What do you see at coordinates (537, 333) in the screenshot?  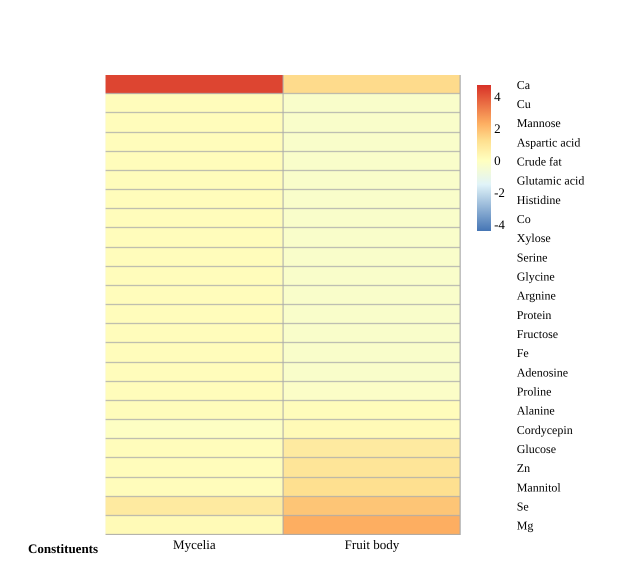 I see `y-tick-label: Fructose` at bounding box center [537, 333].